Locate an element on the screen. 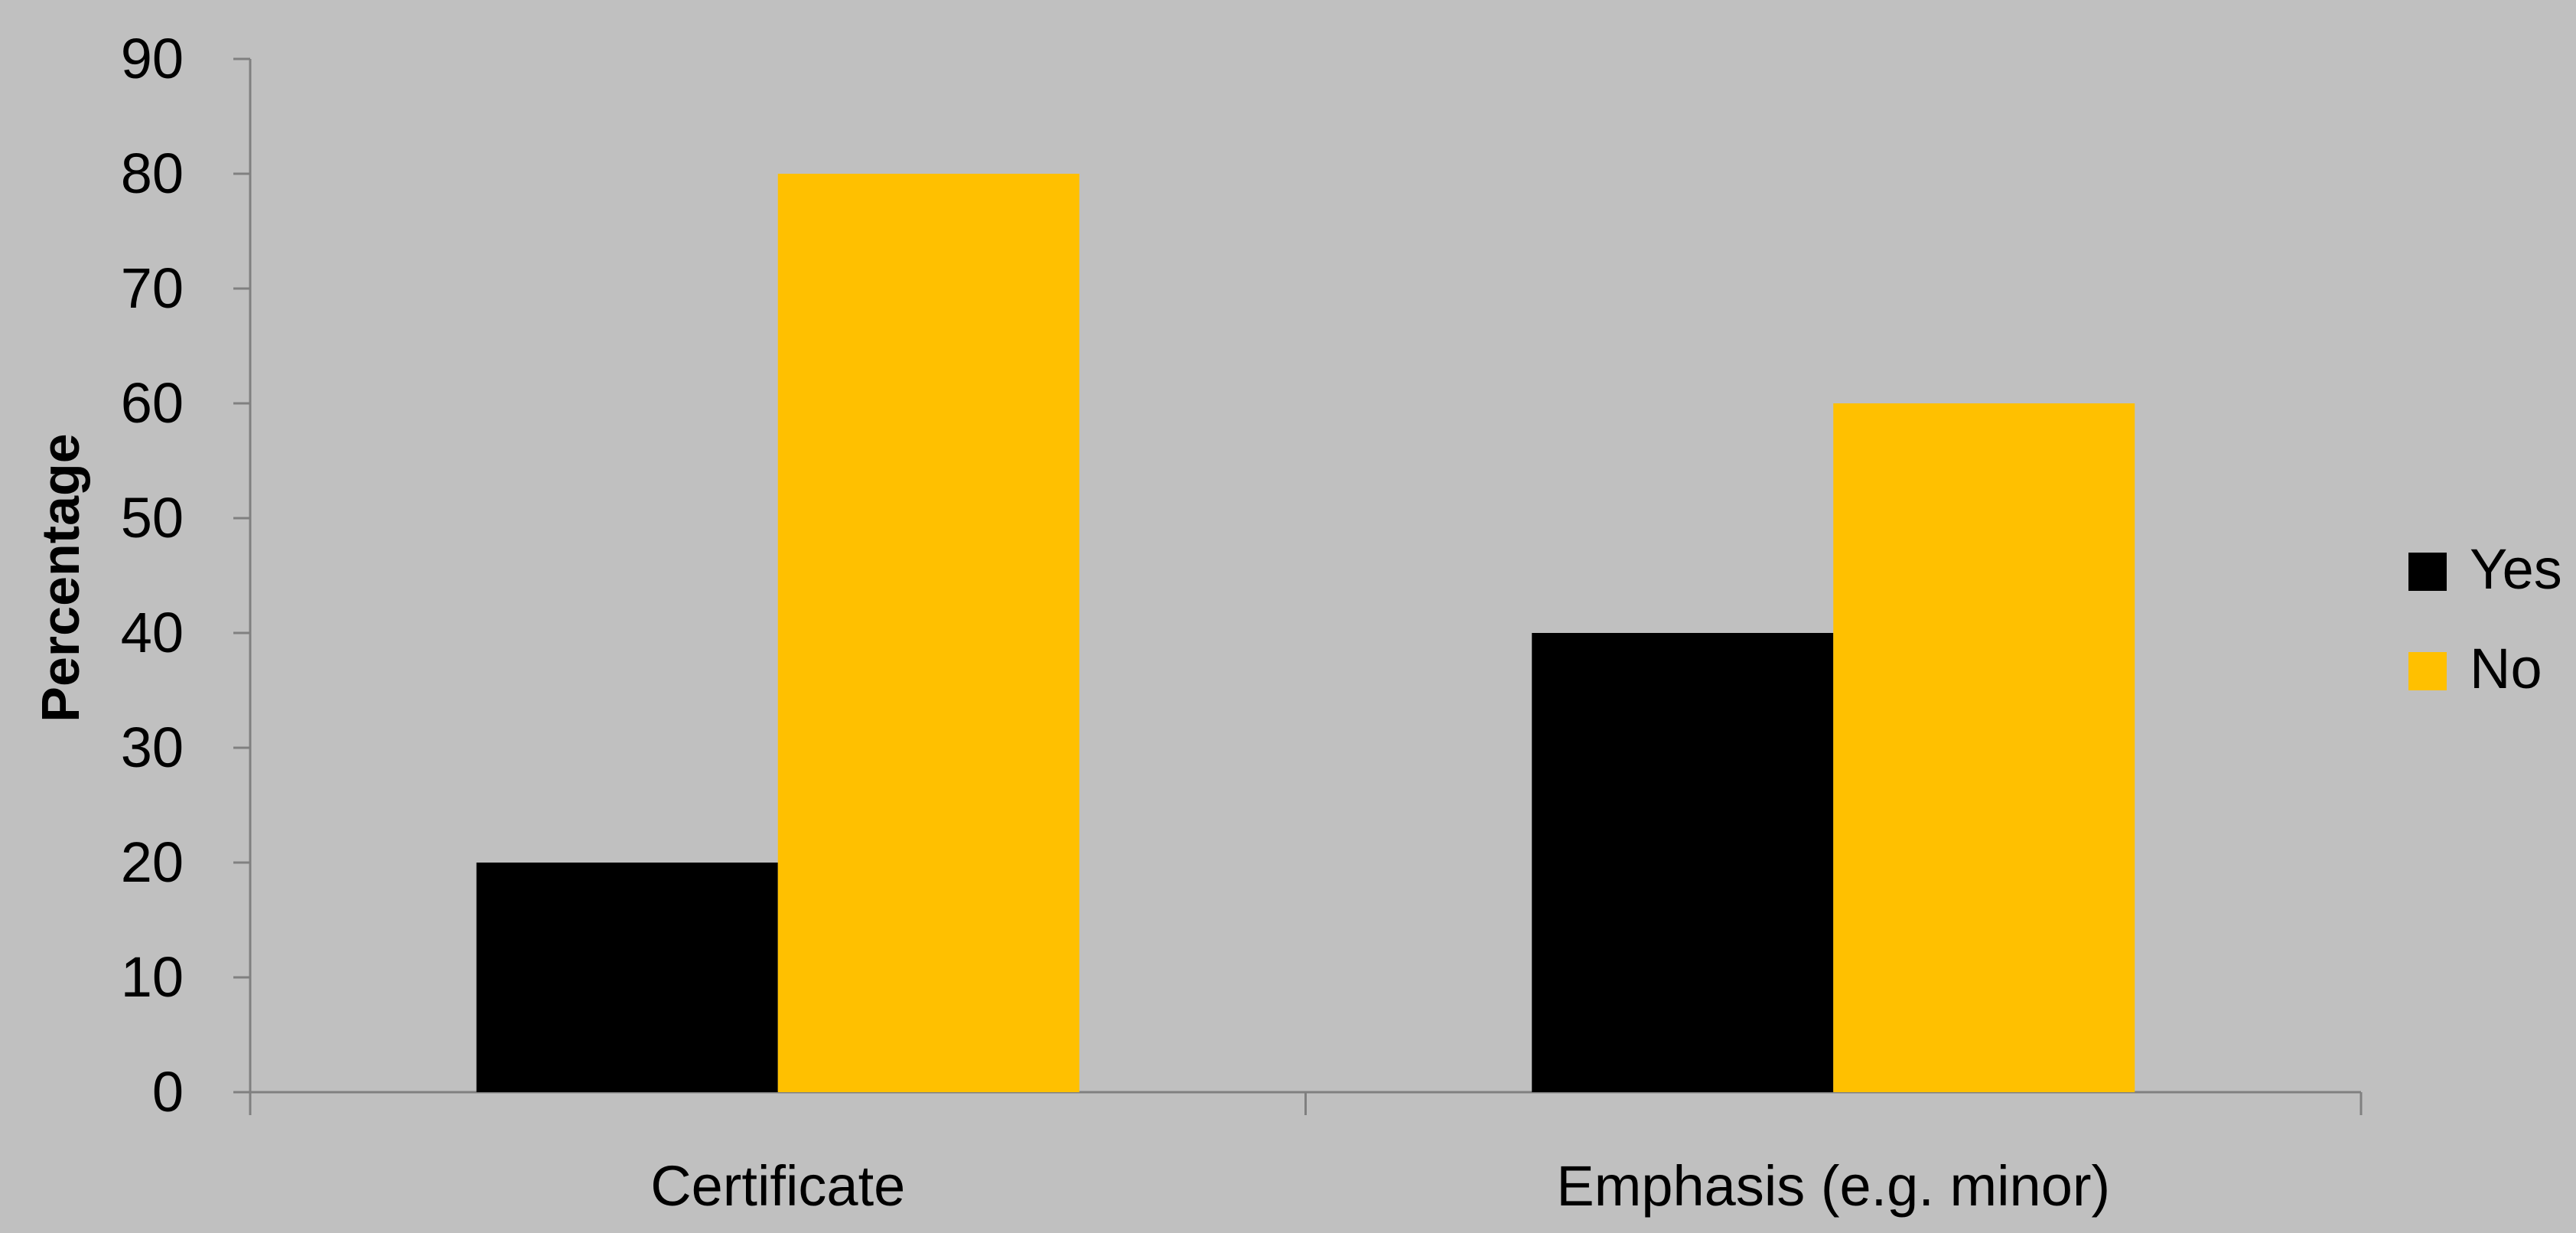 The image size is (2576, 1233). y-tick-label: 70 is located at coordinates (153, 288).